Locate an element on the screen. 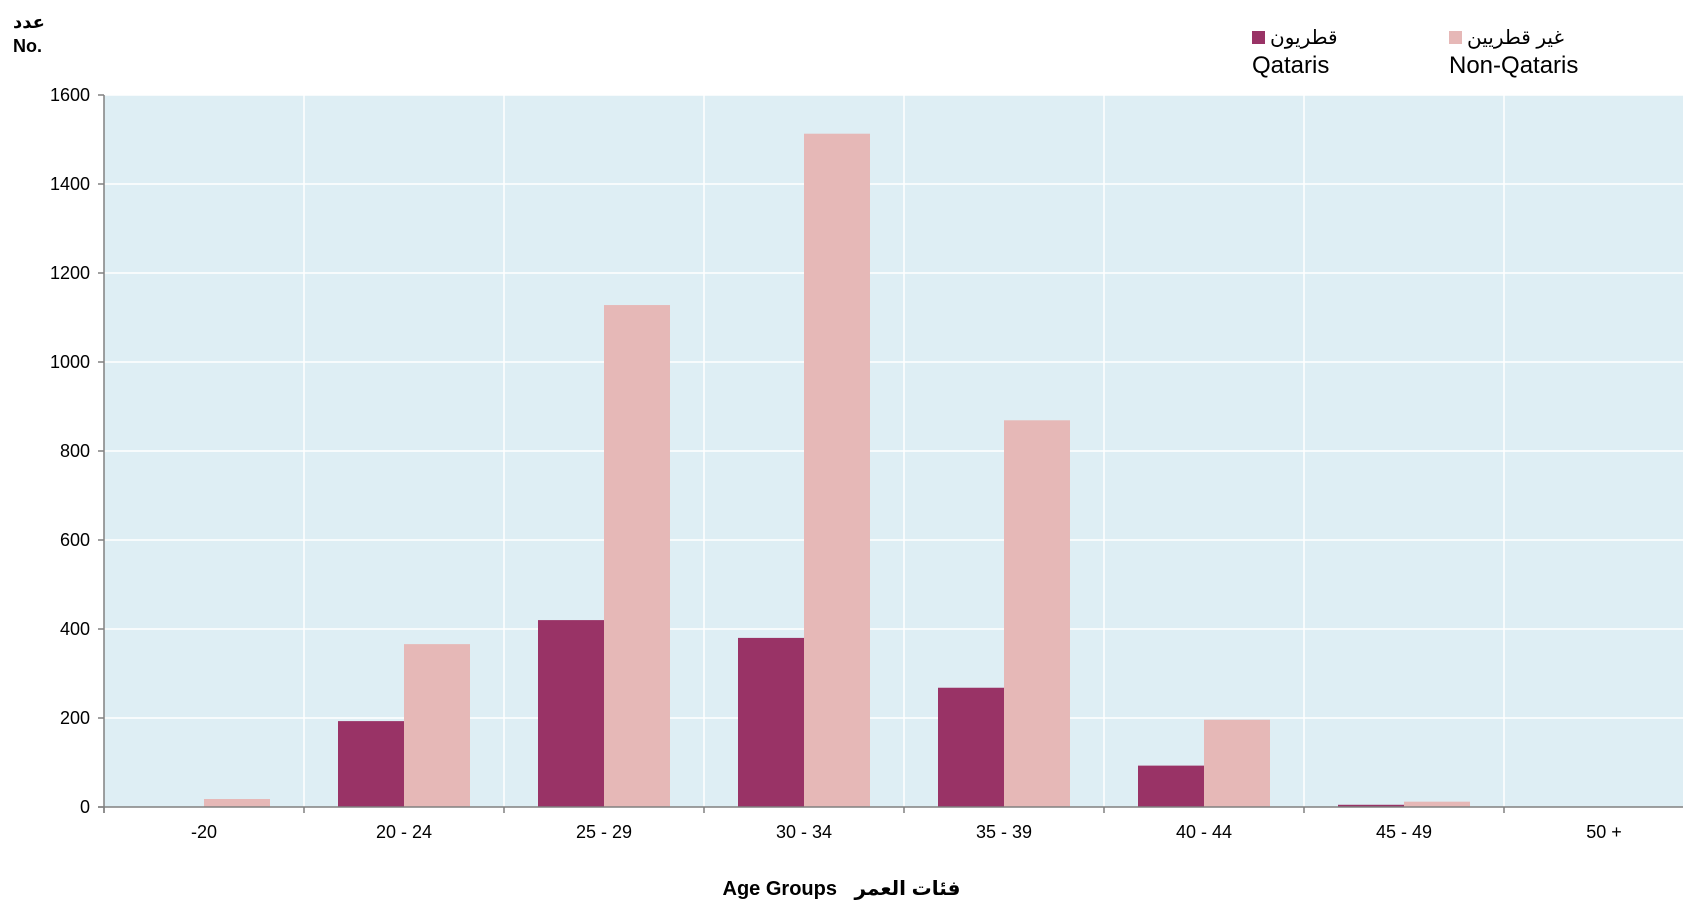 This screenshot has height=904, width=1683. x-axis-label-arabic: فئات العمر is located at coordinates (907, 889).